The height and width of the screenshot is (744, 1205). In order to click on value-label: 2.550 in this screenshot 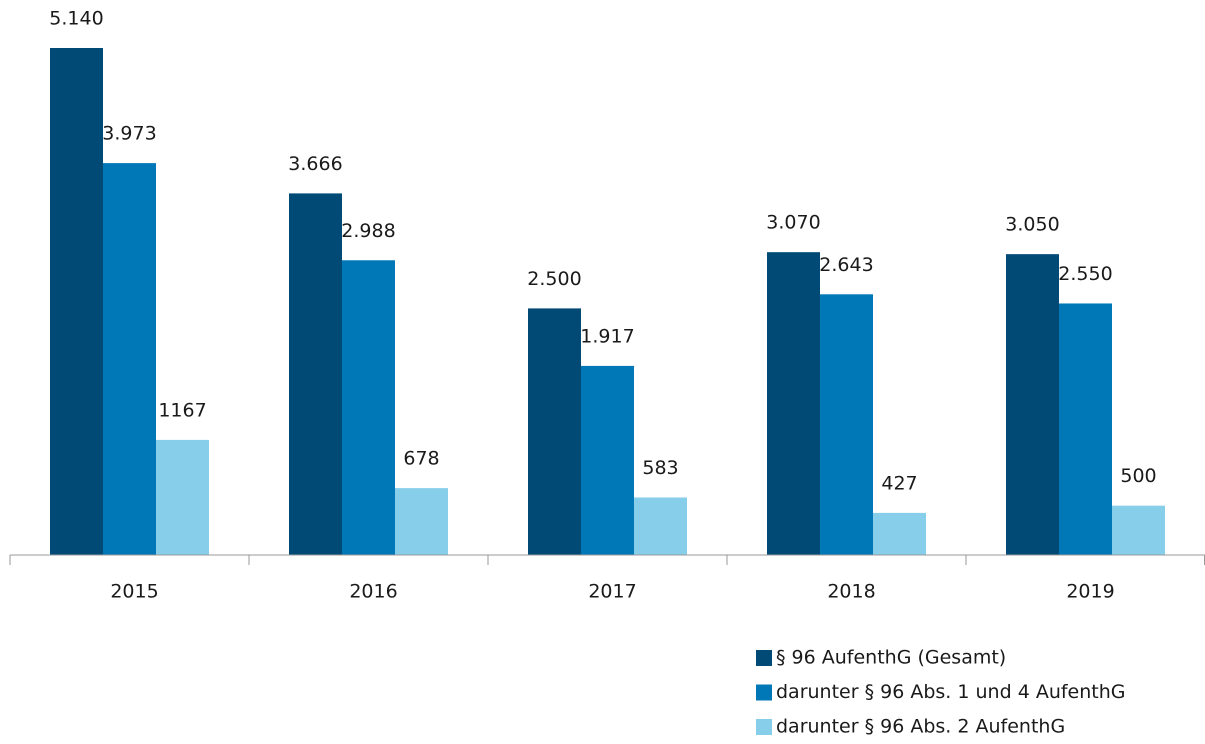, I will do `click(1085, 274)`.